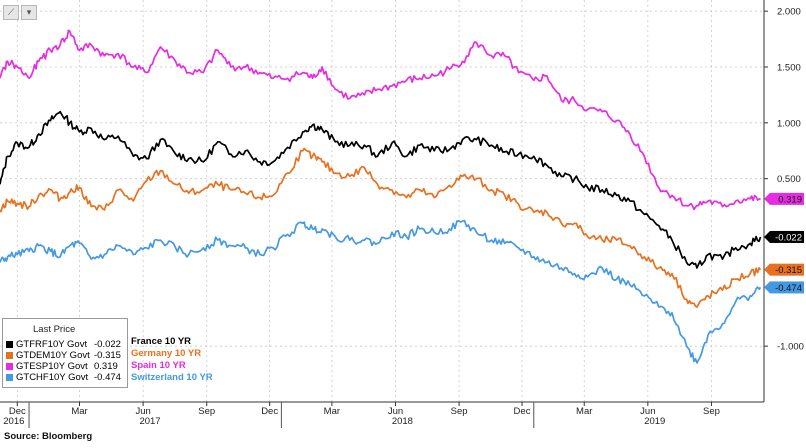 The height and width of the screenshot is (448, 806). I want to click on x-year-label: 2018, so click(402, 421).